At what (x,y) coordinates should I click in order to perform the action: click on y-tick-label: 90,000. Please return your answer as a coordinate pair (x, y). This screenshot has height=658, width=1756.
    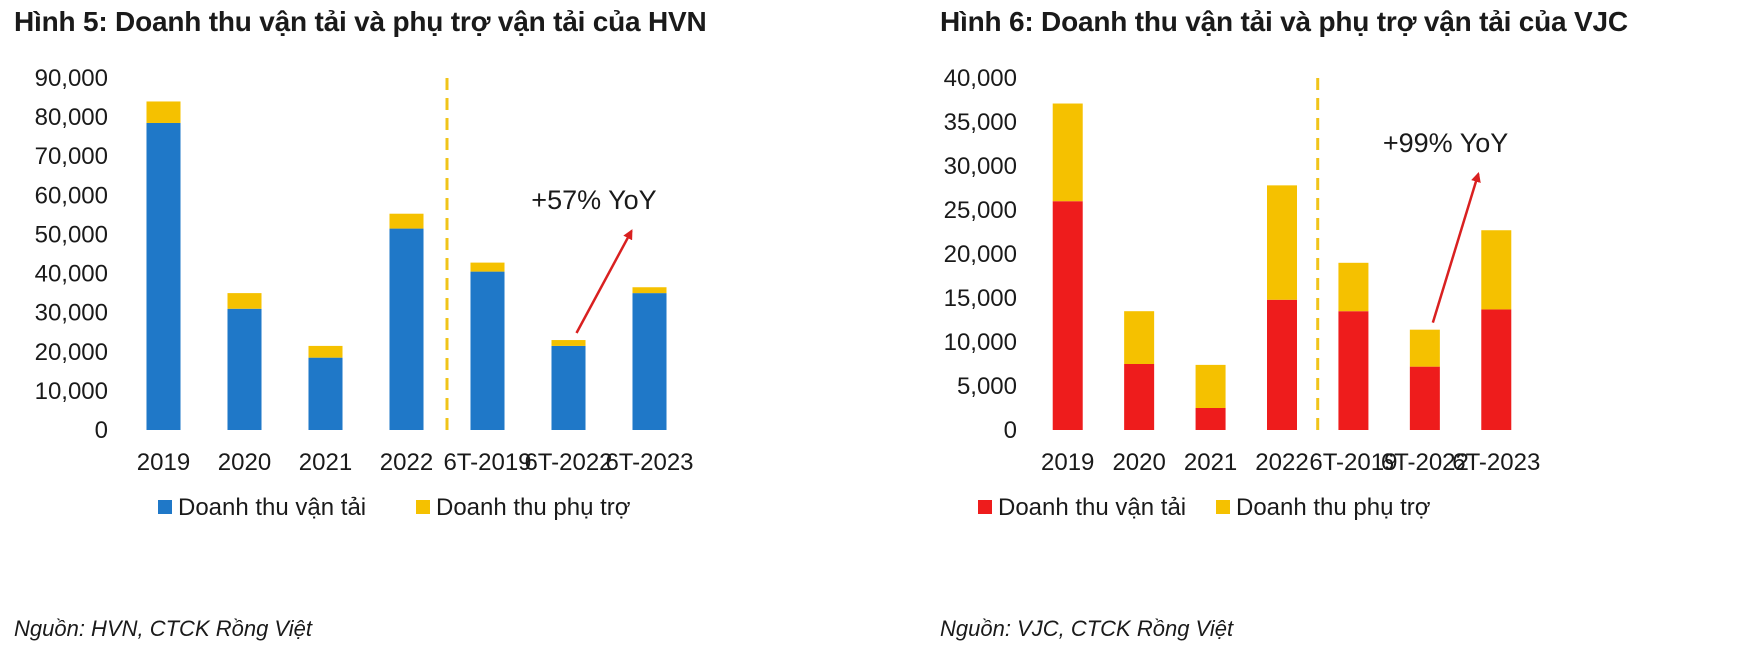
    Looking at the image, I should click on (71, 78).